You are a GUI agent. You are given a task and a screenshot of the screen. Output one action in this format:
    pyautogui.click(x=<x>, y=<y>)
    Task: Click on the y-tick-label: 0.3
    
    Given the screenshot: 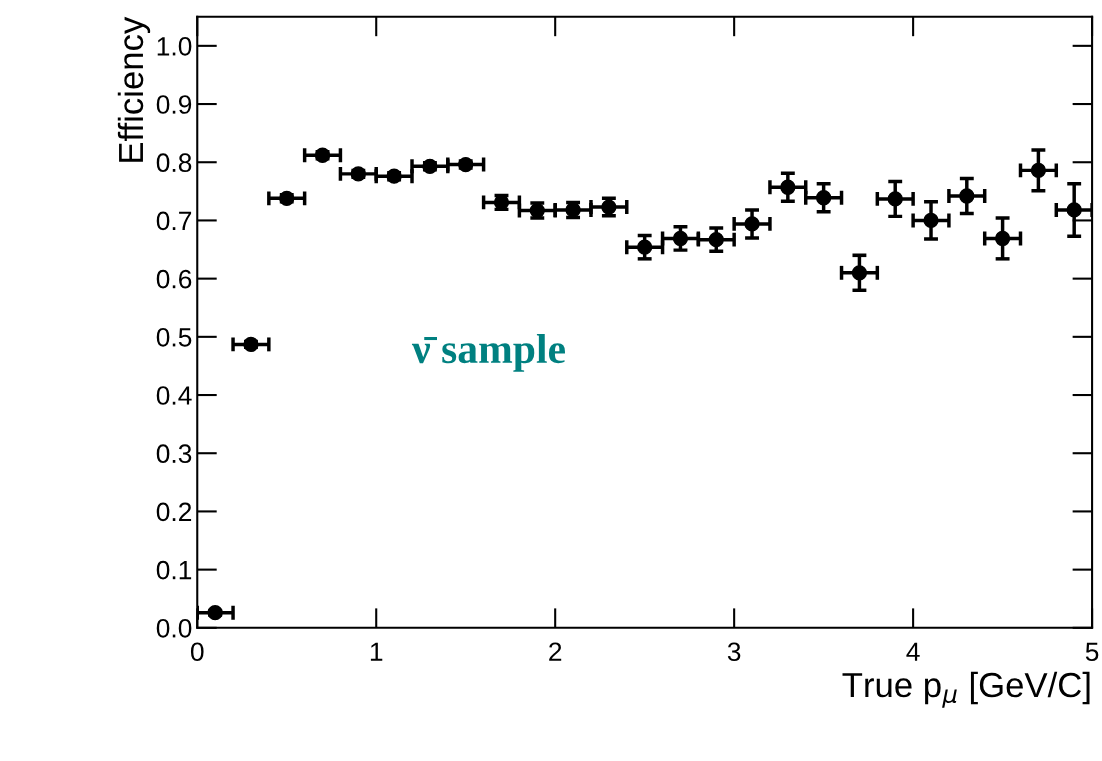 What is the action you would take?
    pyautogui.click(x=174, y=454)
    